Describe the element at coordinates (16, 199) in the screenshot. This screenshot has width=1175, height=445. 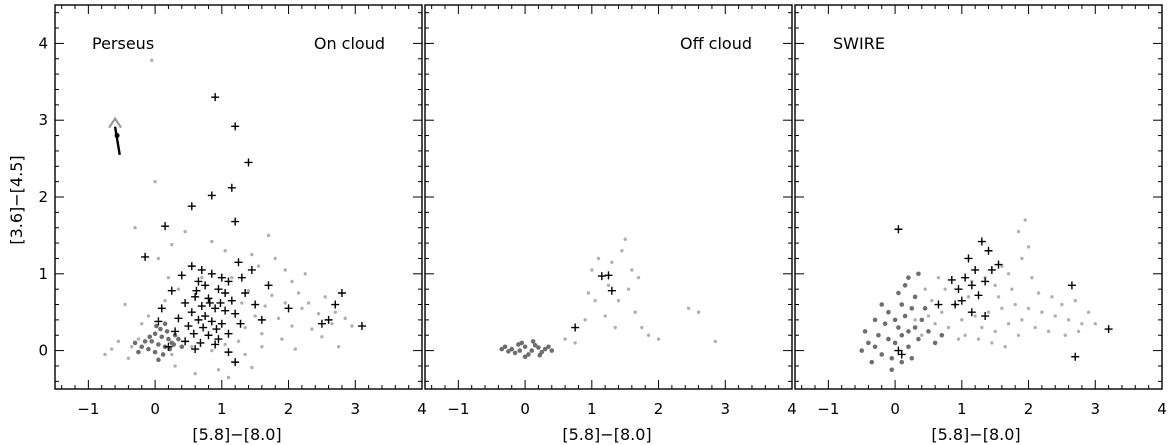
I see `y-axis-label: [3.6]−[4.5]` at that location.